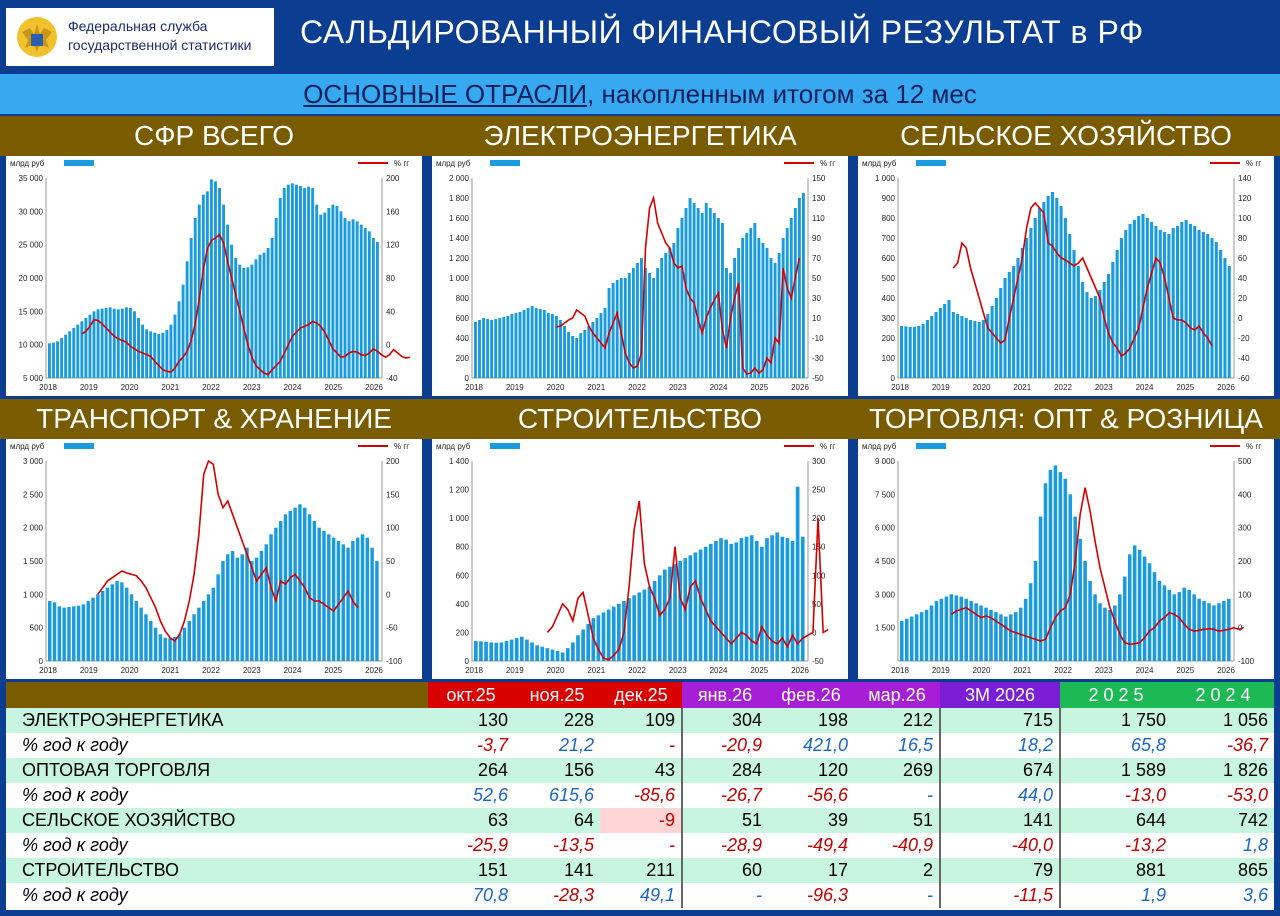 This screenshot has width=1280, height=916. Describe the element at coordinates (1223, 695) in the screenshot. I see `table-header-col: 2 0 2 4` at that location.